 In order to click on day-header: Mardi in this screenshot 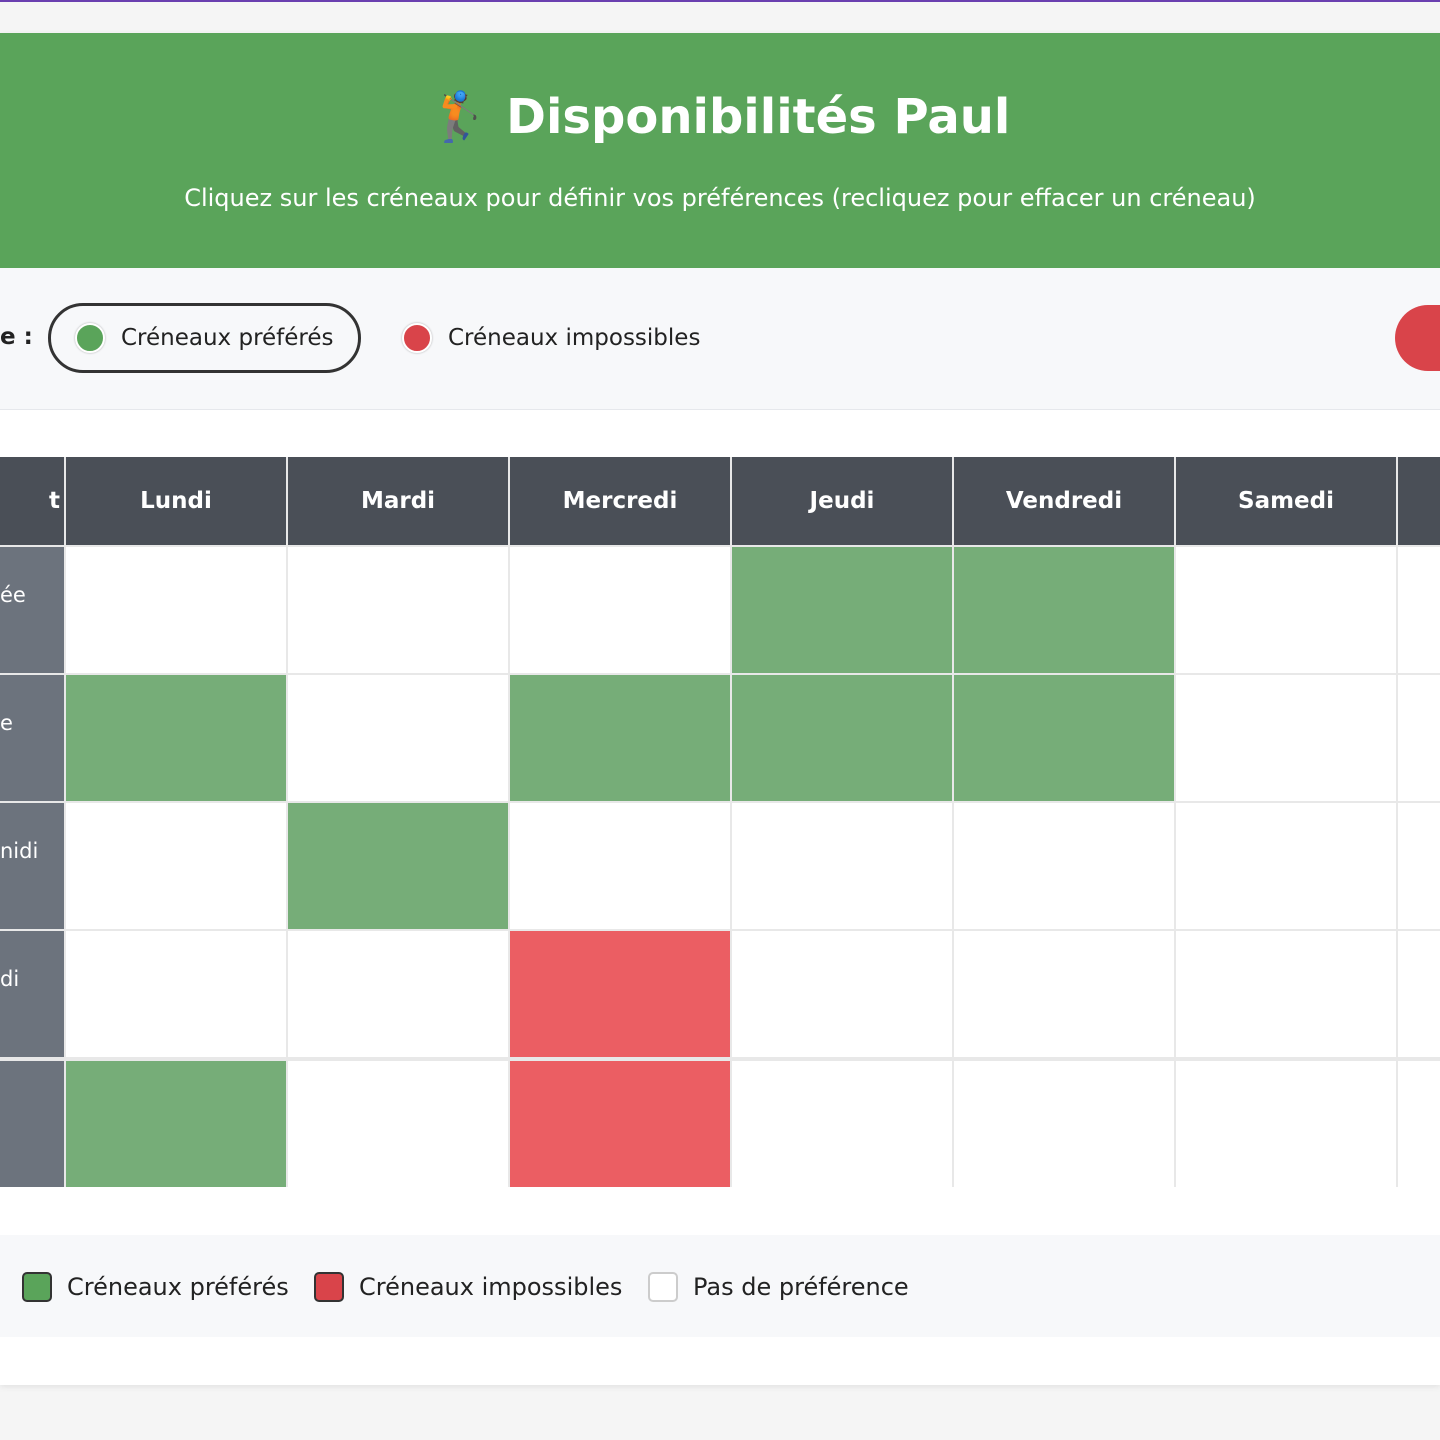, I will do `click(398, 501)`.